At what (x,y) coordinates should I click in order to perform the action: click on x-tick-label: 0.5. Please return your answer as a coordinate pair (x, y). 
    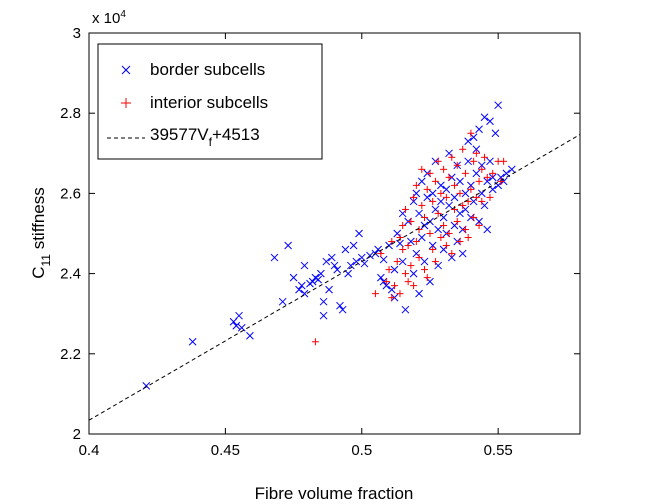
    Looking at the image, I should click on (361, 450).